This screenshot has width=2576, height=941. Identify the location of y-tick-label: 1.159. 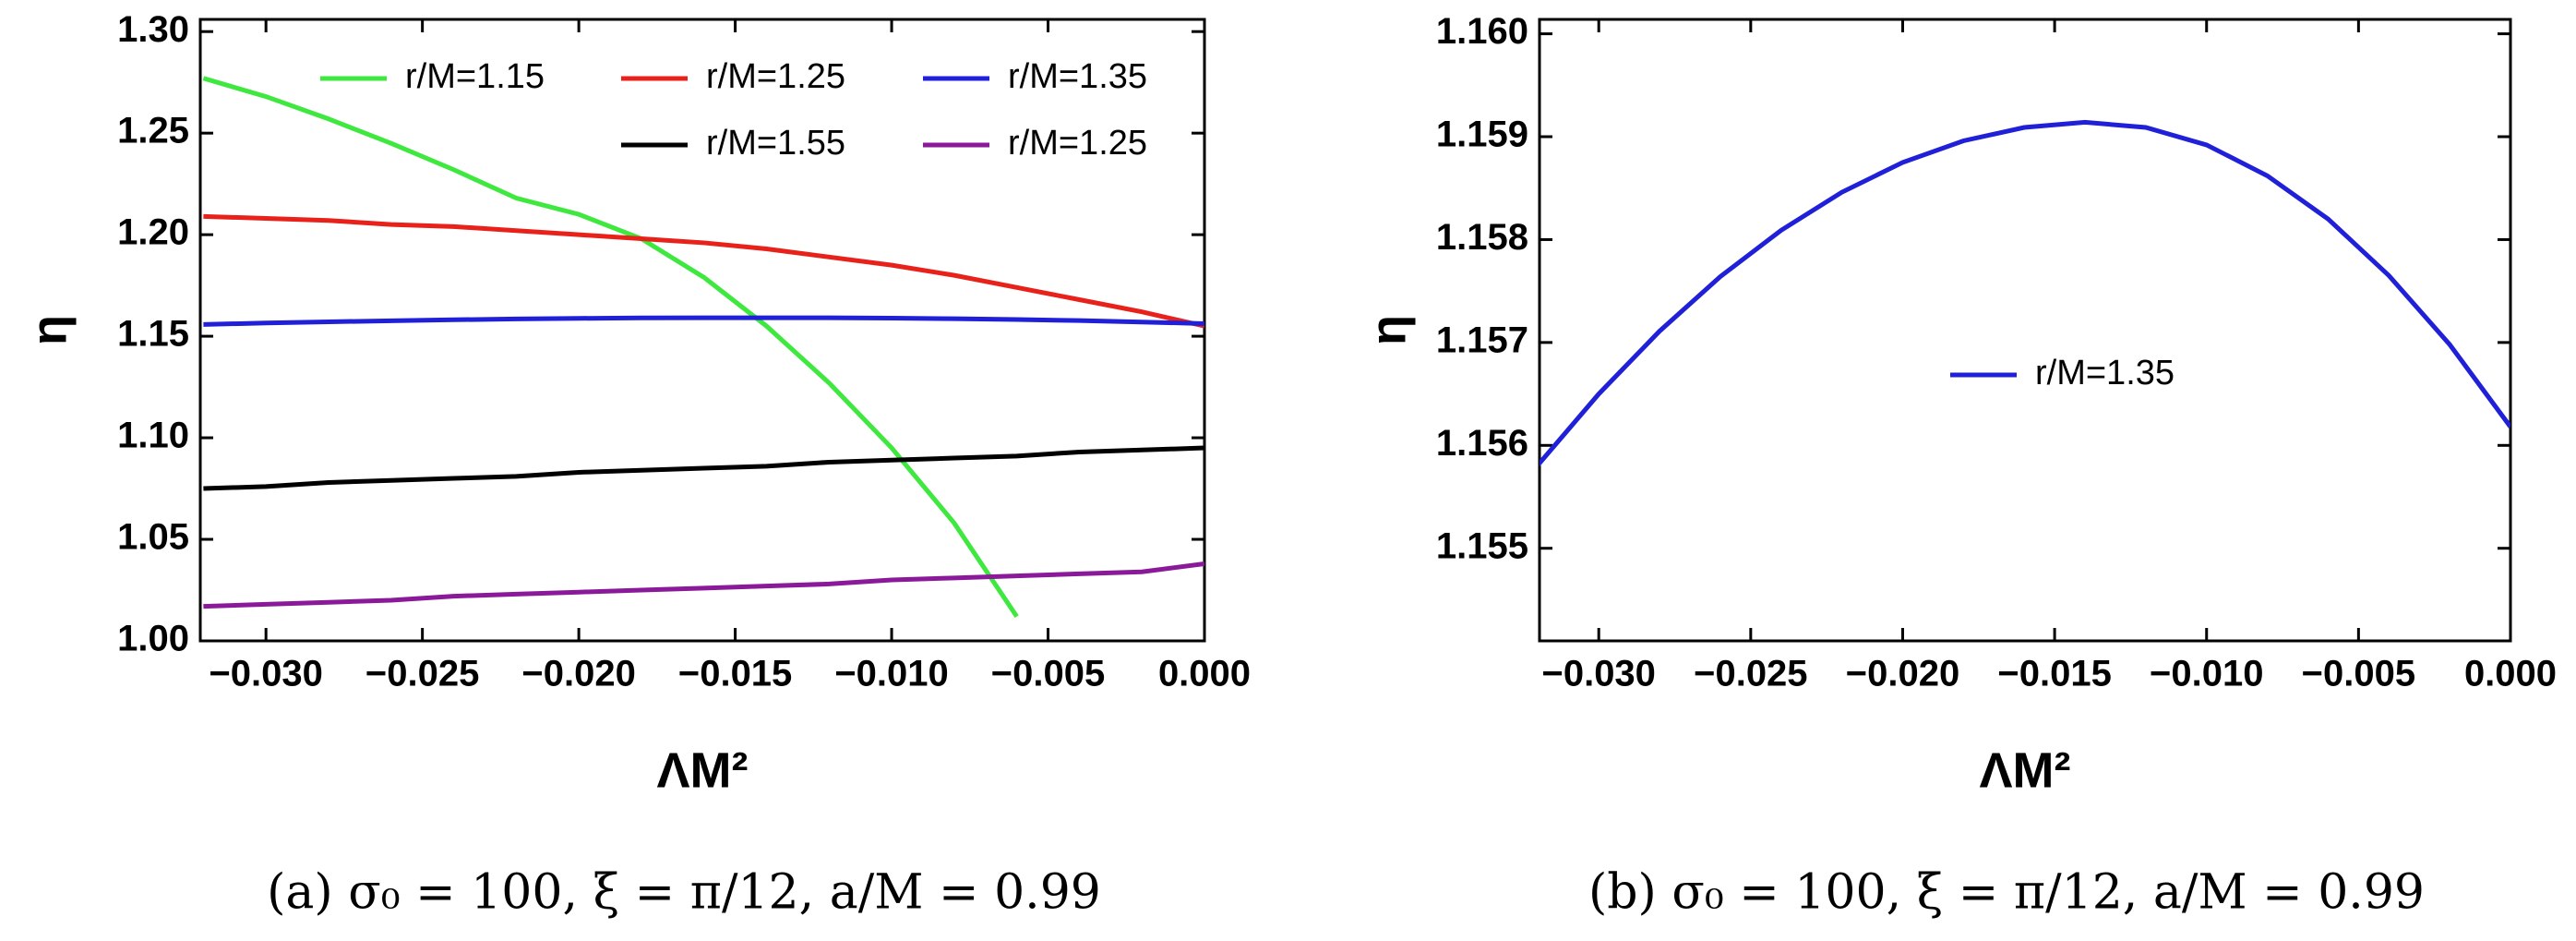
(1482, 135).